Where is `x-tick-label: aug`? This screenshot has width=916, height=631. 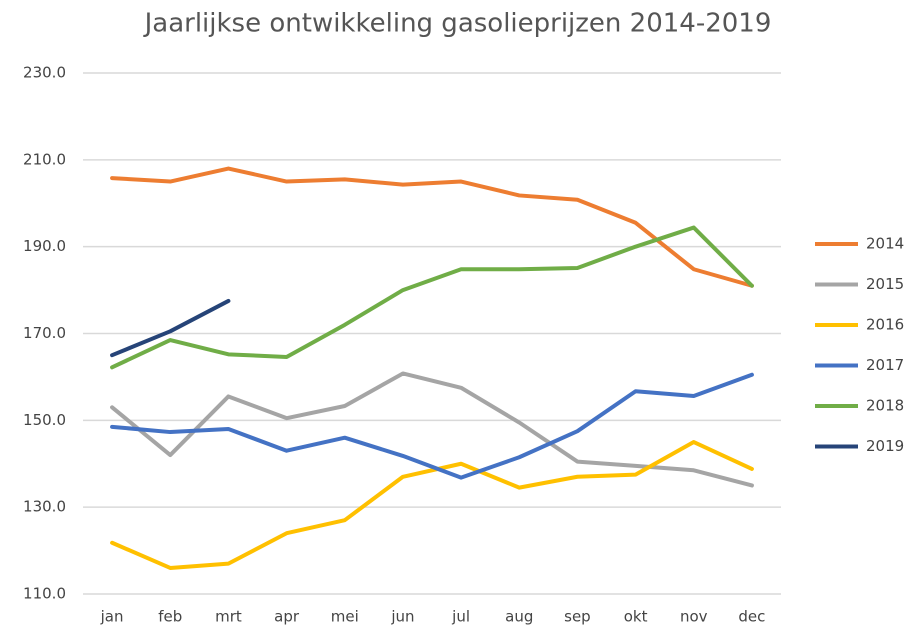 x-tick-label: aug is located at coordinates (519, 617).